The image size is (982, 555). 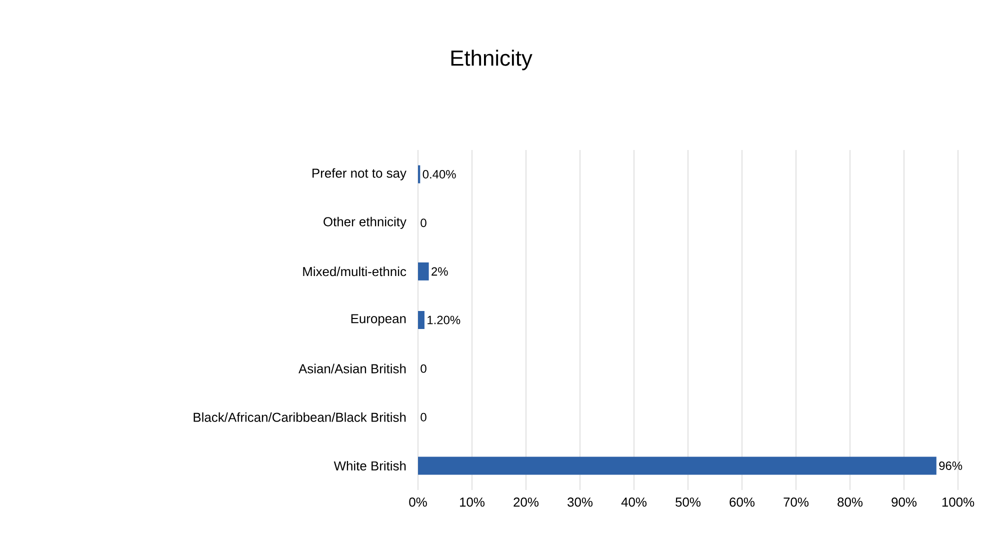 What do you see at coordinates (742, 502) in the screenshot?
I see `x-tick-label: 60%` at bounding box center [742, 502].